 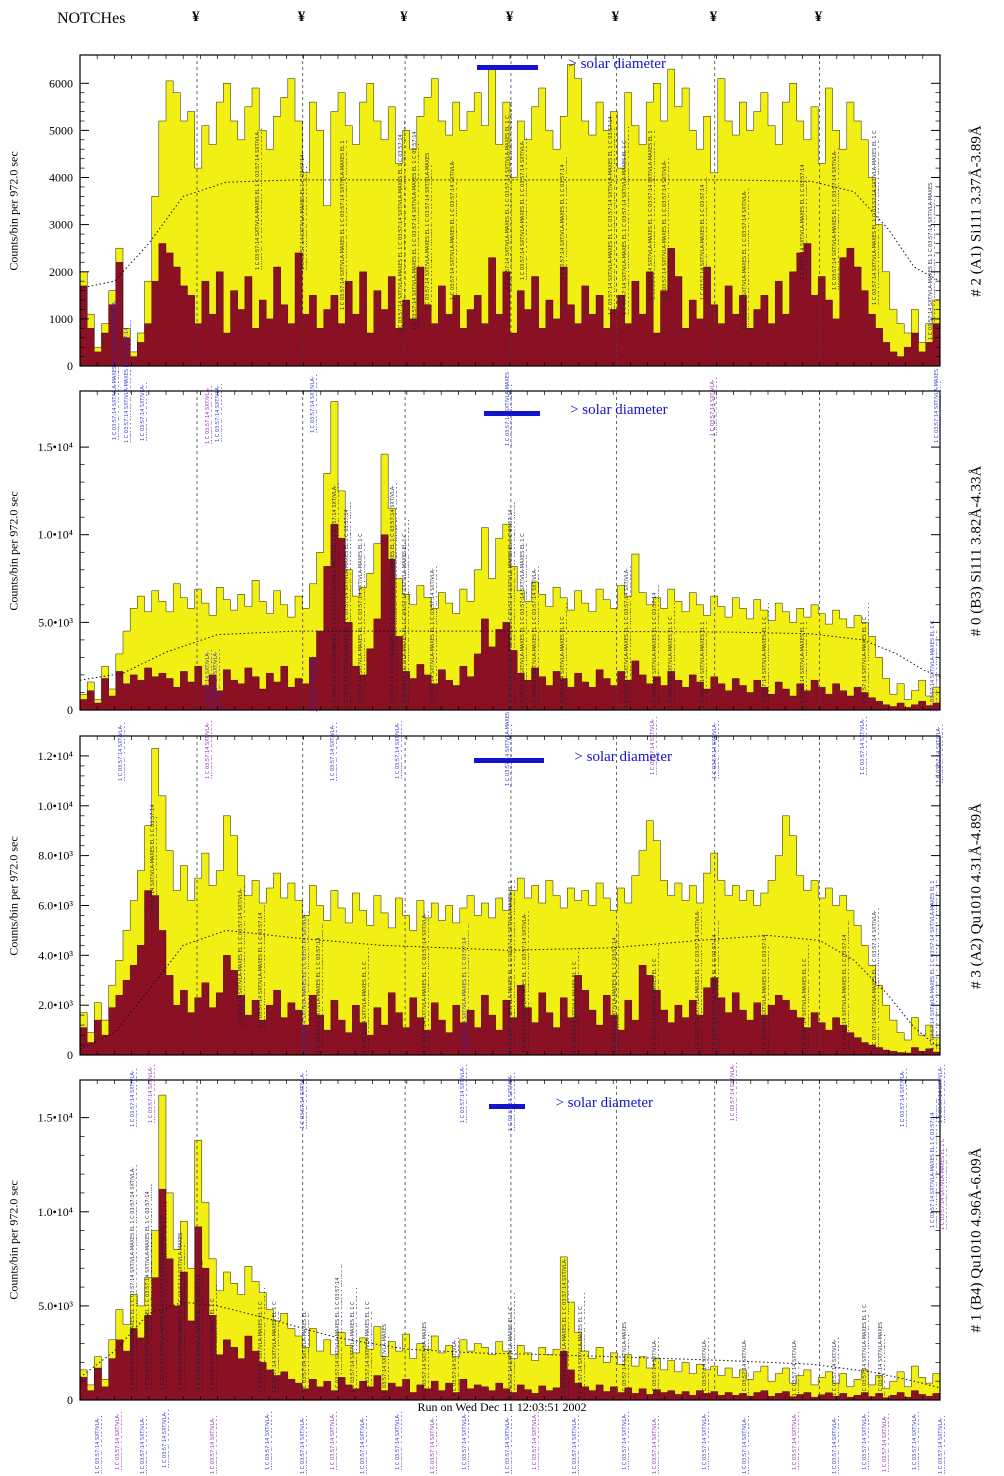 What do you see at coordinates (976, 1240) in the screenshot?
I see `channel-label: # 1 (B4) Qu1010 4.96Å-6.09Å` at bounding box center [976, 1240].